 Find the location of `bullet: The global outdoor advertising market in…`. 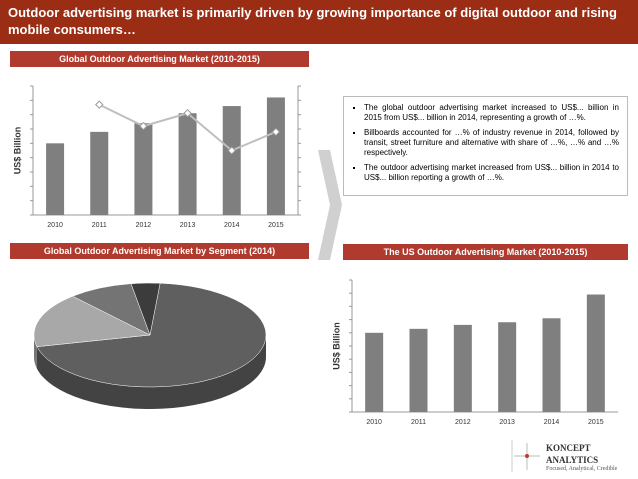

bullet: The global outdoor advertising market in… is located at coordinates (491, 113).